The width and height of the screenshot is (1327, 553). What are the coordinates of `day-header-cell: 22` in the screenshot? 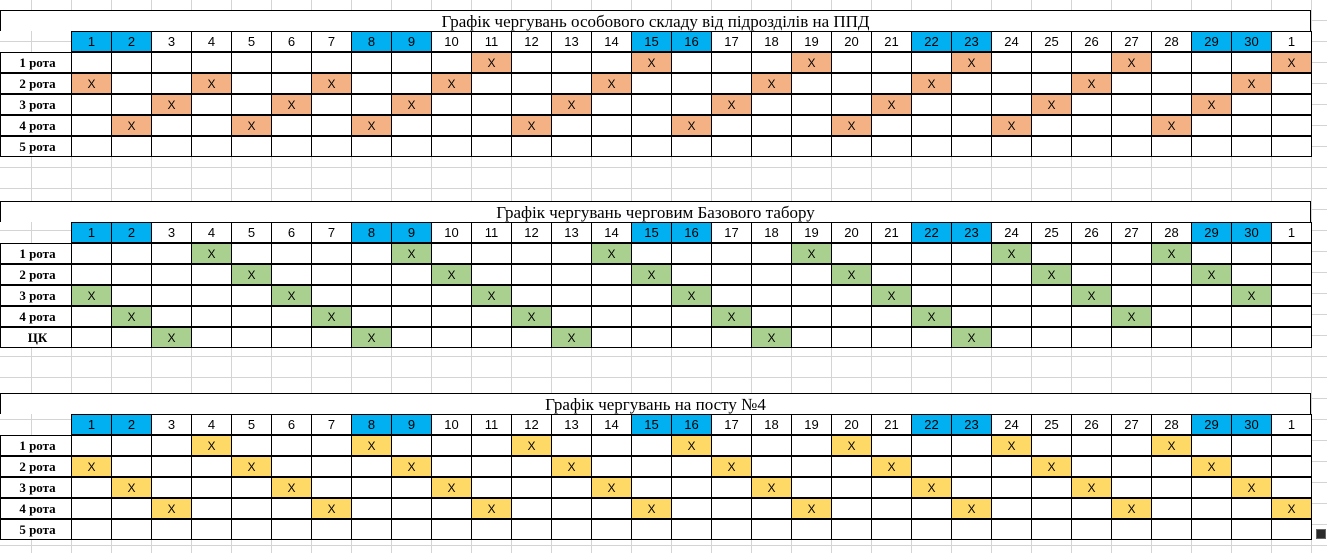 It's located at (931, 232).